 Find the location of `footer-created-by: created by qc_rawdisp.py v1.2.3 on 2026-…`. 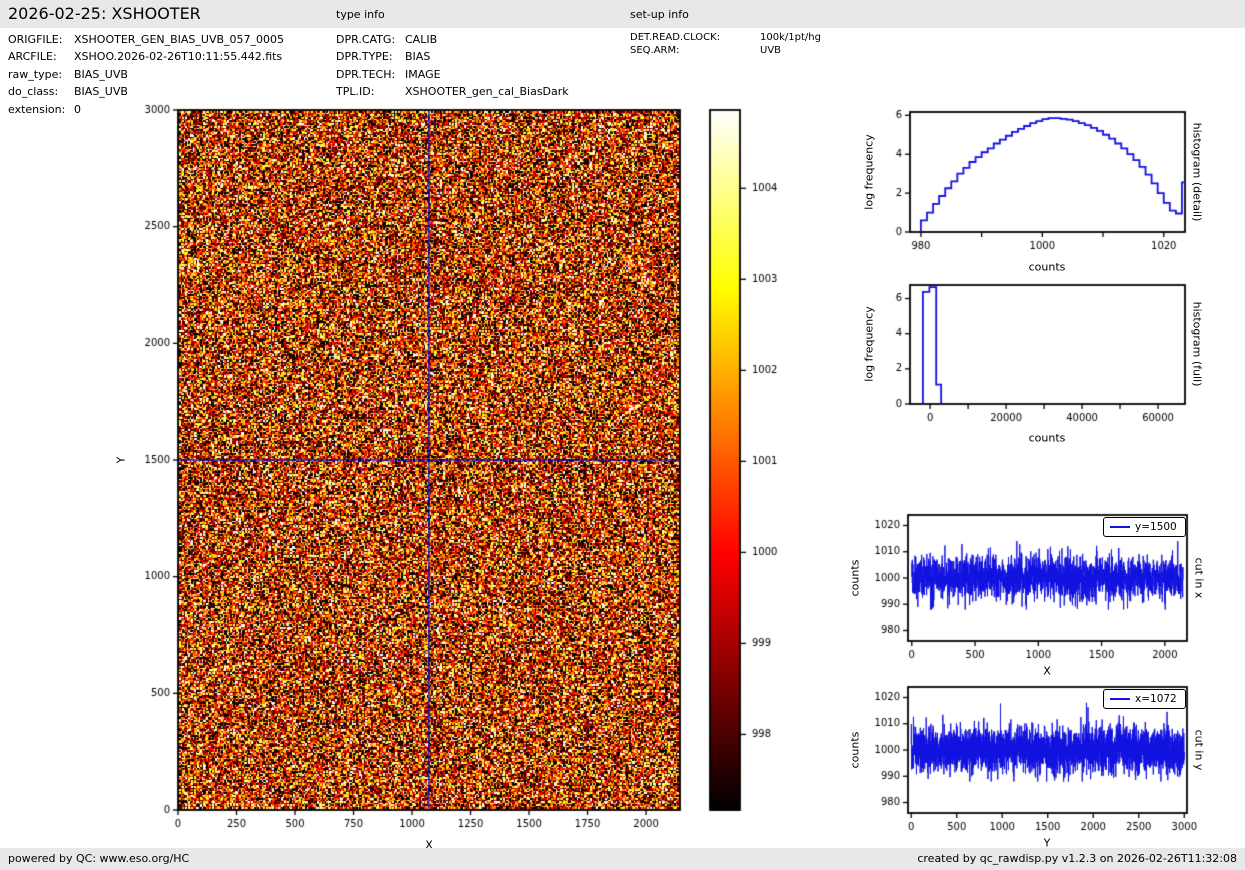

footer-created-by: created by qc_rawdisp.py v1.2.3 on 2026-… is located at coordinates (1077, 858).